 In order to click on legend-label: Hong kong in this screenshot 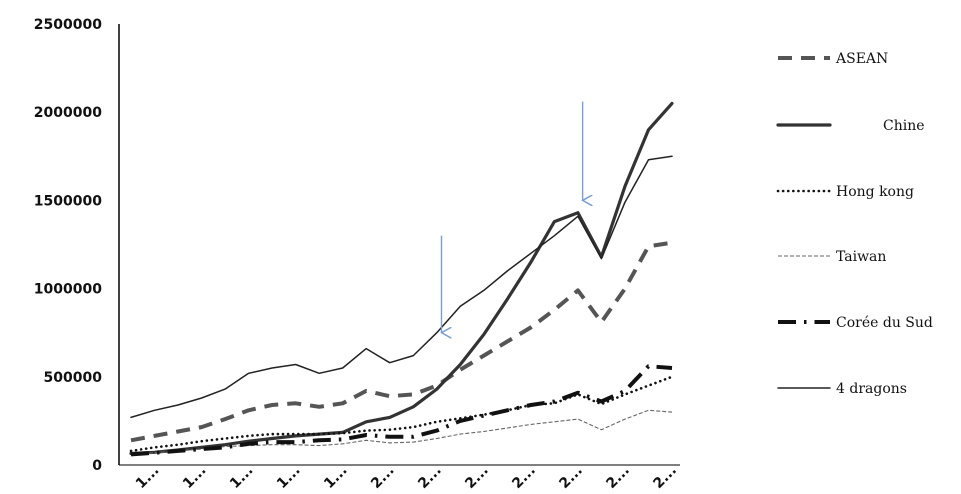, I will do `click(875, 192)`.